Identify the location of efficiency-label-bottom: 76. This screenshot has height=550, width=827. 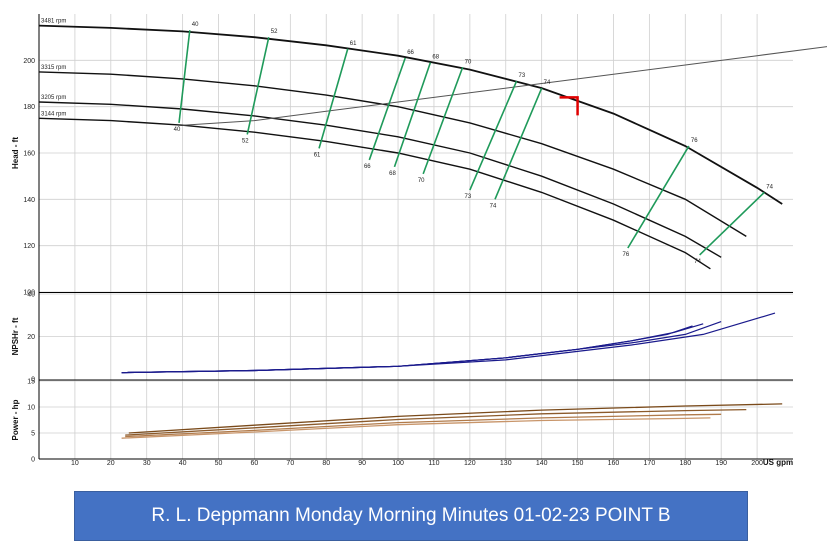
(625, 255).